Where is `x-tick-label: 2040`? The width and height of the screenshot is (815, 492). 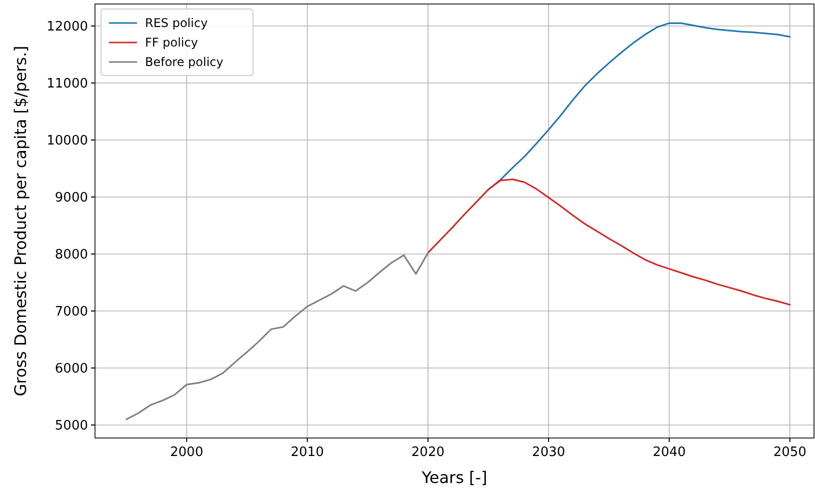 x-tick-label: 2040 is located at coordinates (669, 452).